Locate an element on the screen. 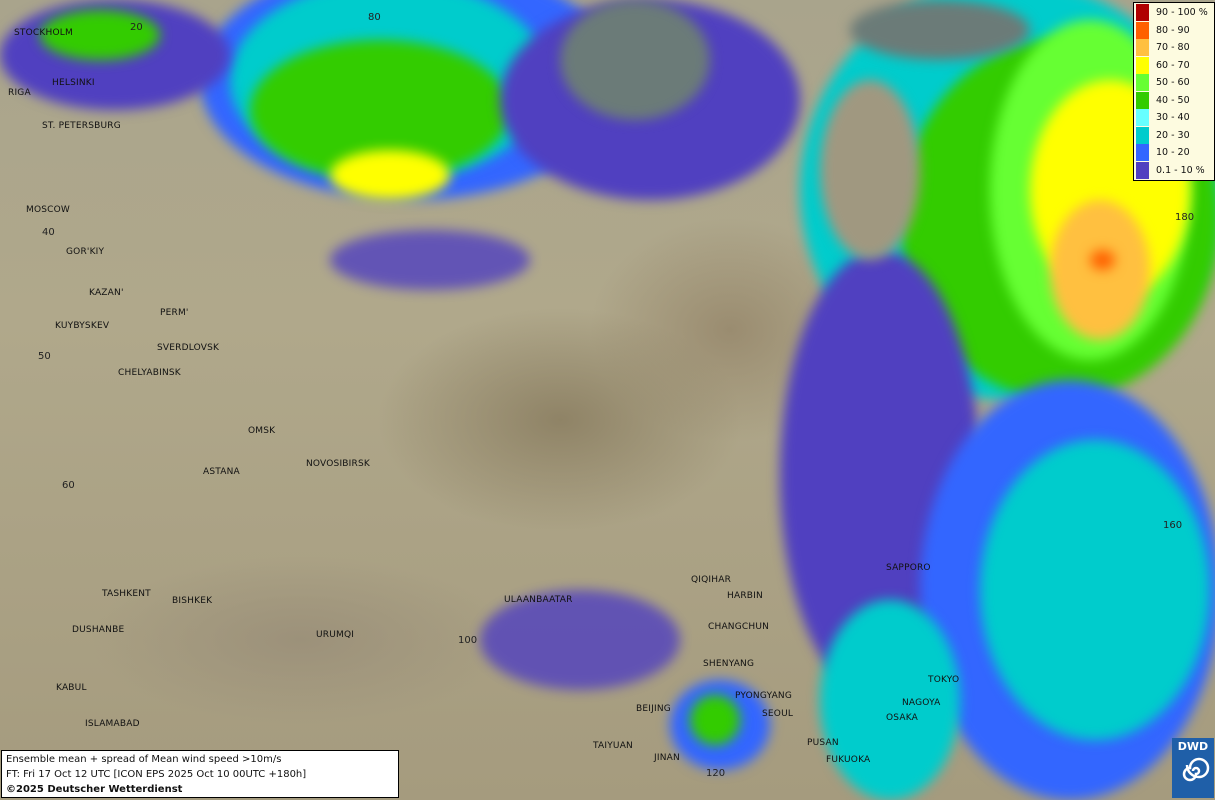  city-label: HELSINKI is located at coordinates (73, 83).